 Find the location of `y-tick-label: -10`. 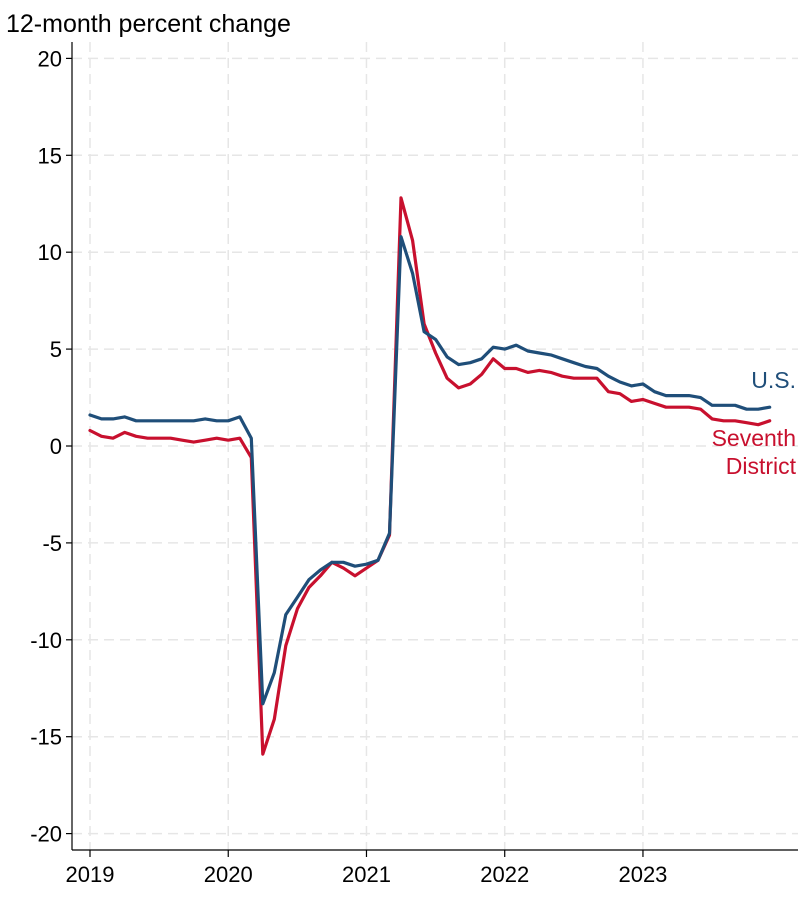

y-tick-label: -10 is located at coordinates (46, 640).